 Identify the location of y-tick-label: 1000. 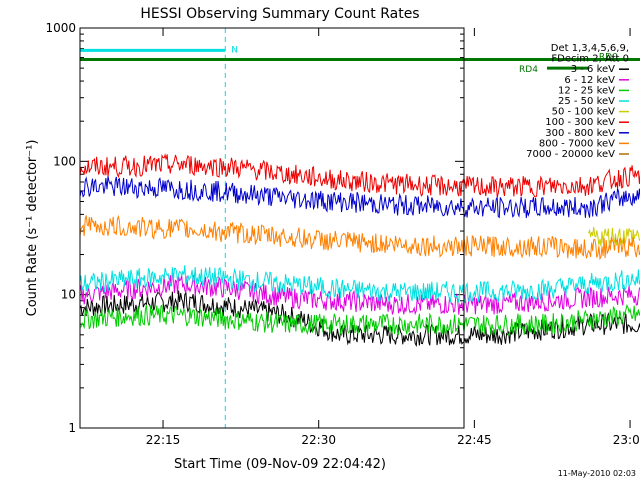
(60, 28).